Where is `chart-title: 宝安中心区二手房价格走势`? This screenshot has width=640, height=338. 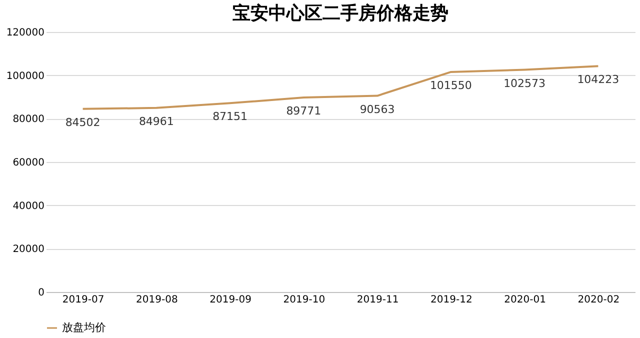 chart-title: 宝安中心区二手房价格走势 is located at coordinates (340, 13).